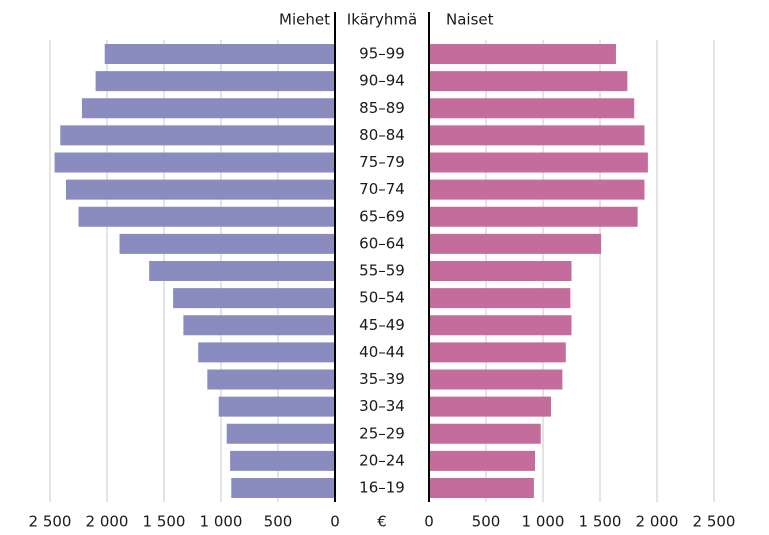 The image size is (769, 535). Describe the element at coordinates (470, 20) in the screenshot. I see `right-header: Naiset` at that location.